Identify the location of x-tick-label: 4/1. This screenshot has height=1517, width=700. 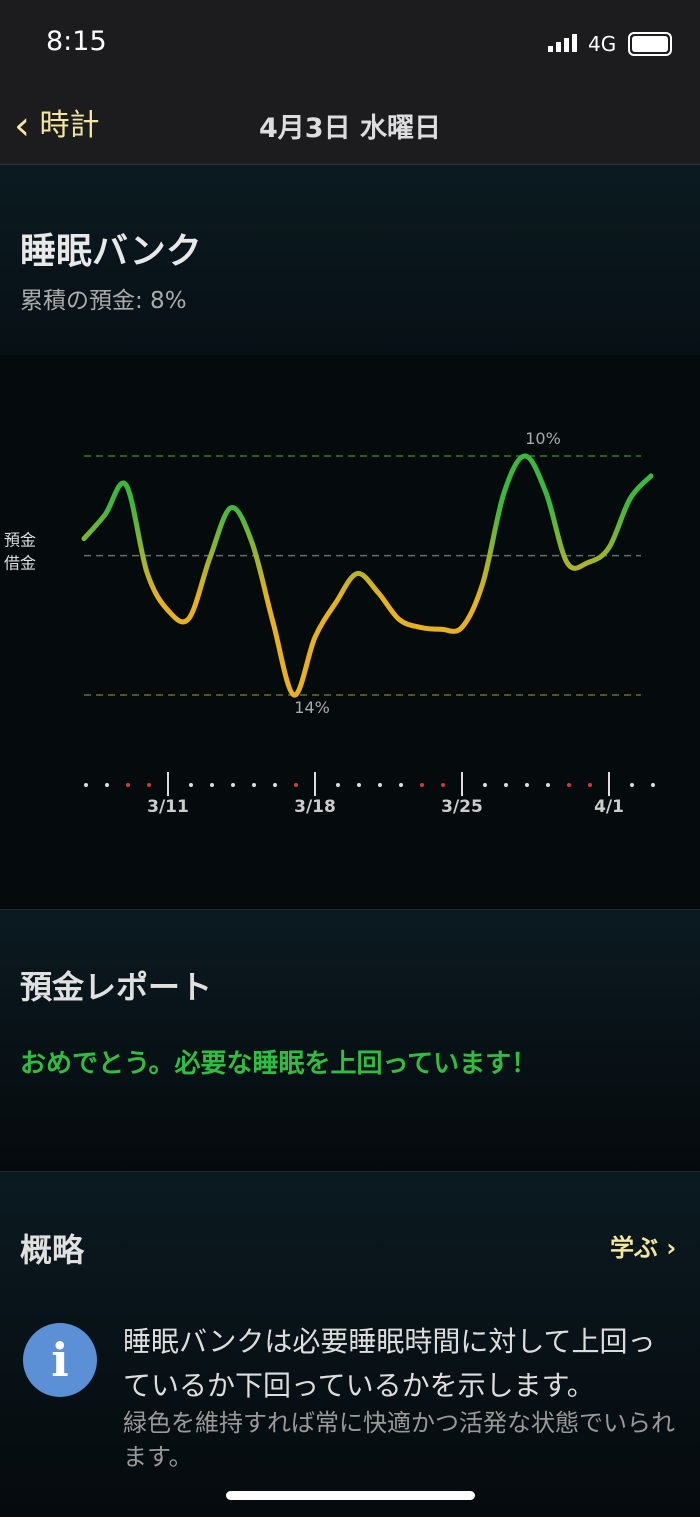
(609, 807).